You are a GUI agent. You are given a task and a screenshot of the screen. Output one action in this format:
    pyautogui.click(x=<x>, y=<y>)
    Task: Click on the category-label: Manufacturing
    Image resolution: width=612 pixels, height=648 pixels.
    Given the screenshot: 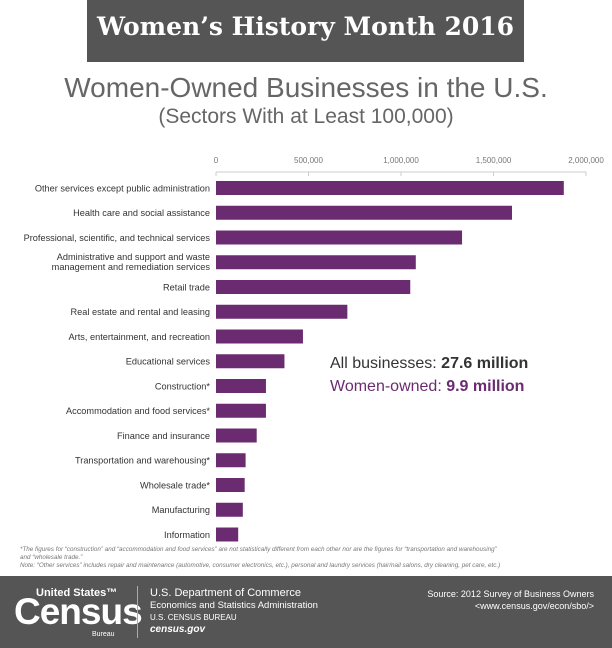 What is the action you would take?
    pyautogui.click(x=181, y=510)
    